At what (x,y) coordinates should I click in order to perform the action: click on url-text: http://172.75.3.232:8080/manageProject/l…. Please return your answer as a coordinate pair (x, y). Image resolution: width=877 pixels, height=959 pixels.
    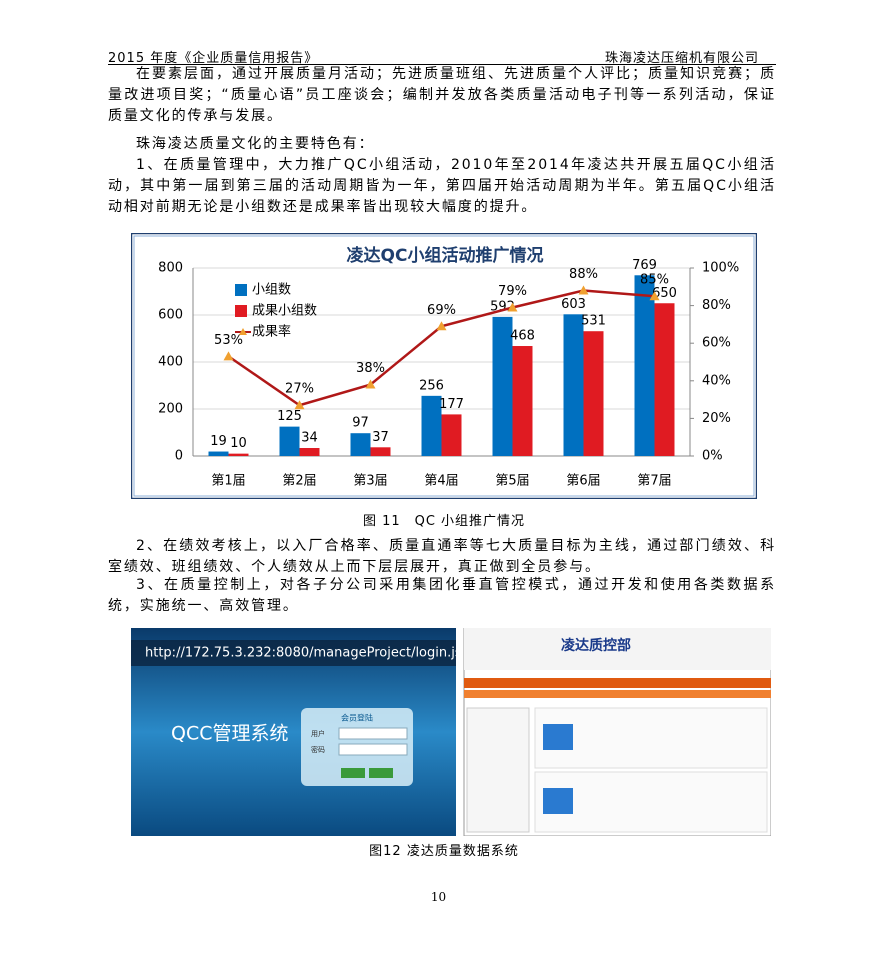
    Looking at the image, I should click on (307, 653).